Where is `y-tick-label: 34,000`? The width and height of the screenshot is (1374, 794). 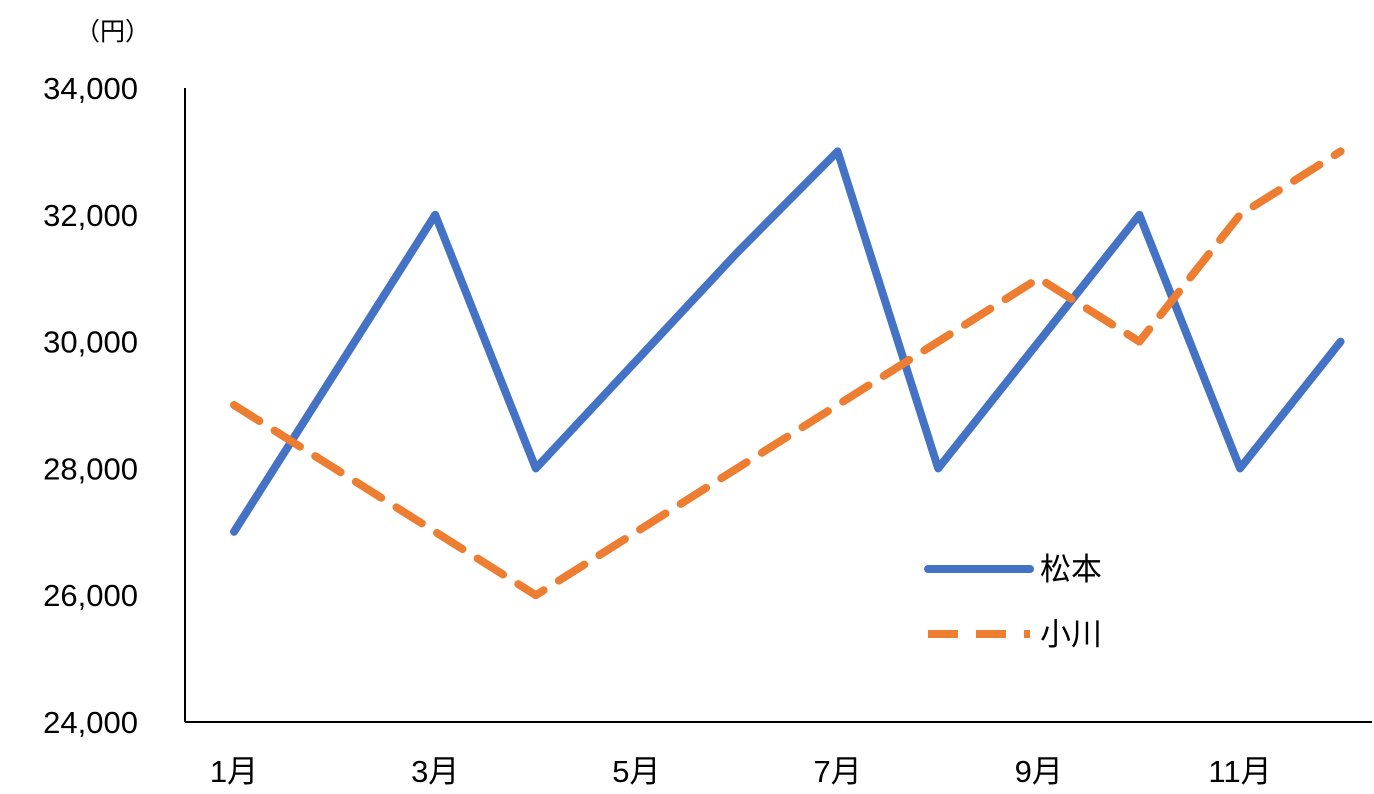 y-tick-label: 34,000 is located at coordinates (90, 88).